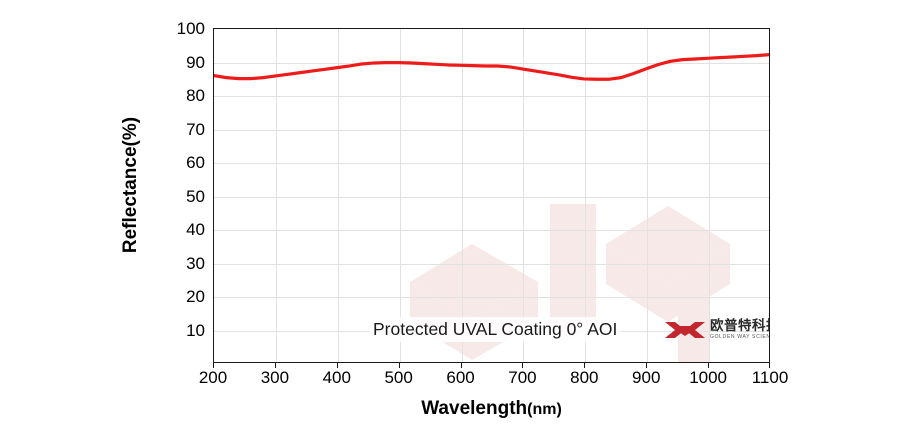 The height and width of the screenshot is (440, 924). I want to click on coating-annotation: Protected UVAL Coating 0° AOI, so click(495, 329).